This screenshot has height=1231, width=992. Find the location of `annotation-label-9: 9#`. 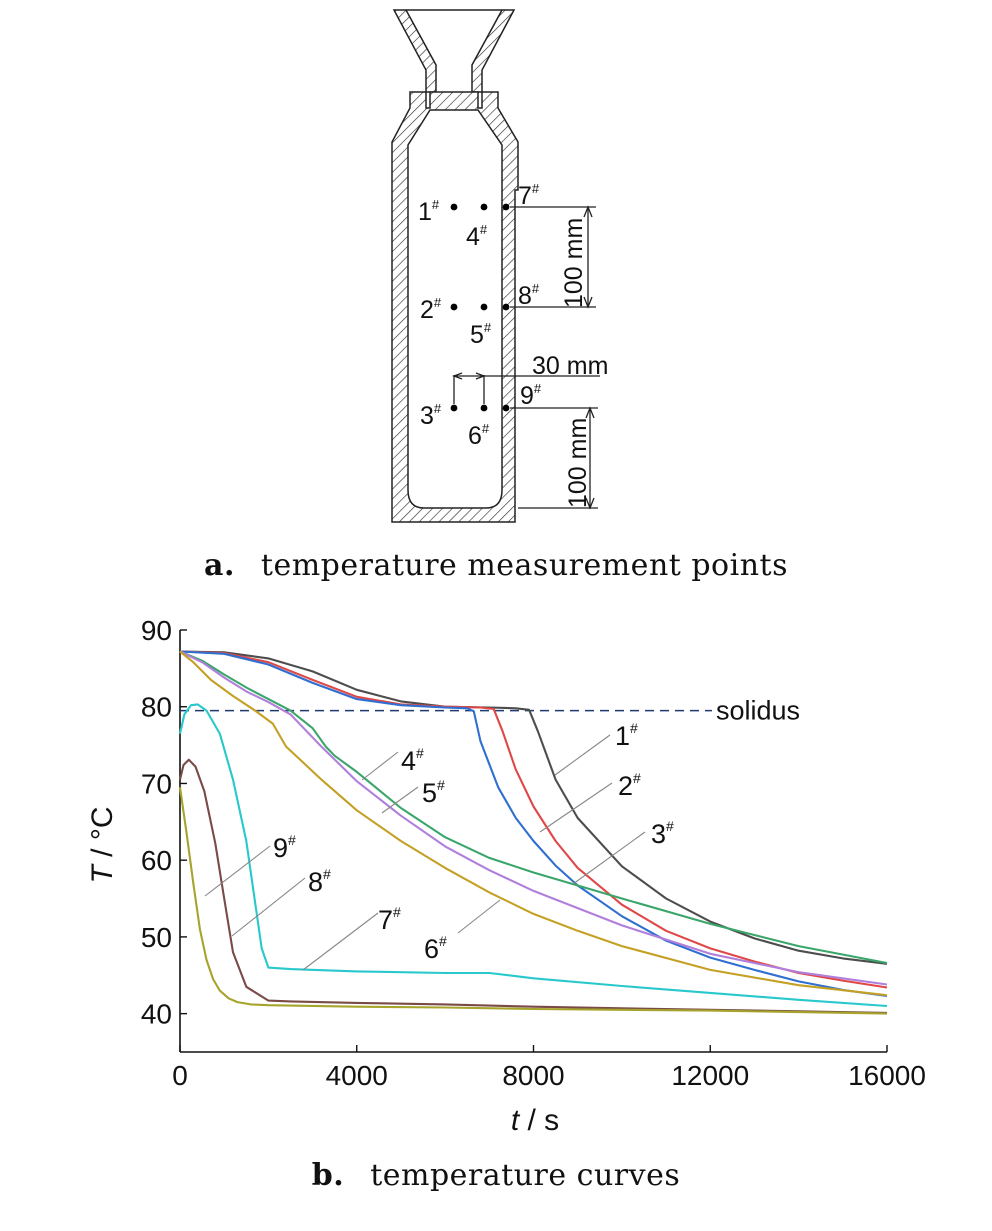

annotation-label-9: 9# is located at coordinates (284, 847).